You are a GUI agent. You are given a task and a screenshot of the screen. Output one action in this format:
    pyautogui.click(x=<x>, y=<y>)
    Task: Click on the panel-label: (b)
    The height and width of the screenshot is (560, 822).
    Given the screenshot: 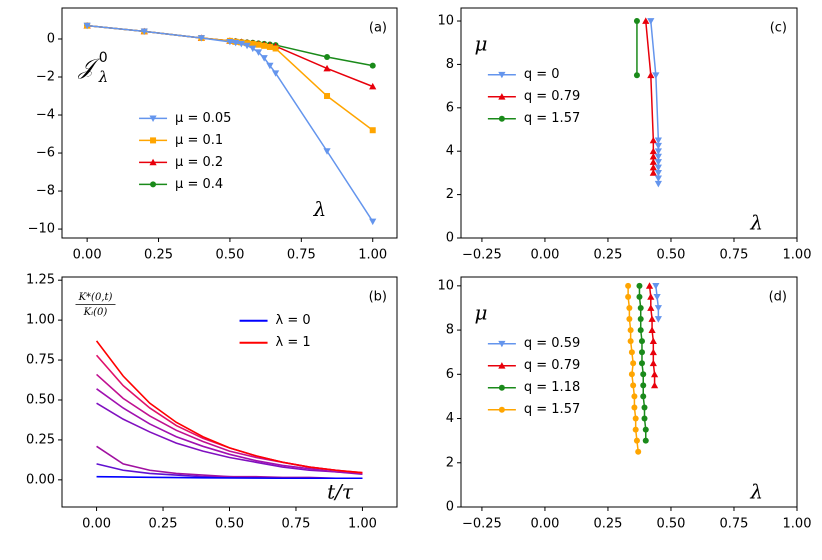 What is the action you would take?
    pyautogui.click(x=378, y=297)
    